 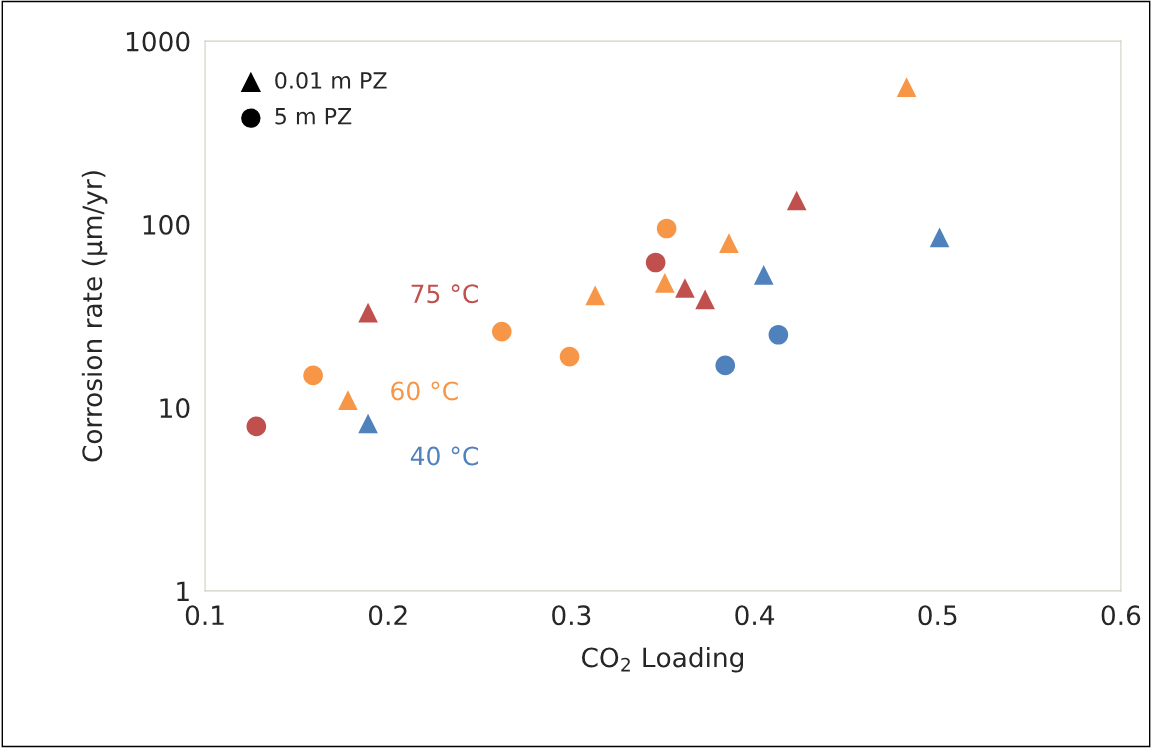 I want to click on y-axis-title: Corrosion rate (µm/yr), so click(x=94, y=316).